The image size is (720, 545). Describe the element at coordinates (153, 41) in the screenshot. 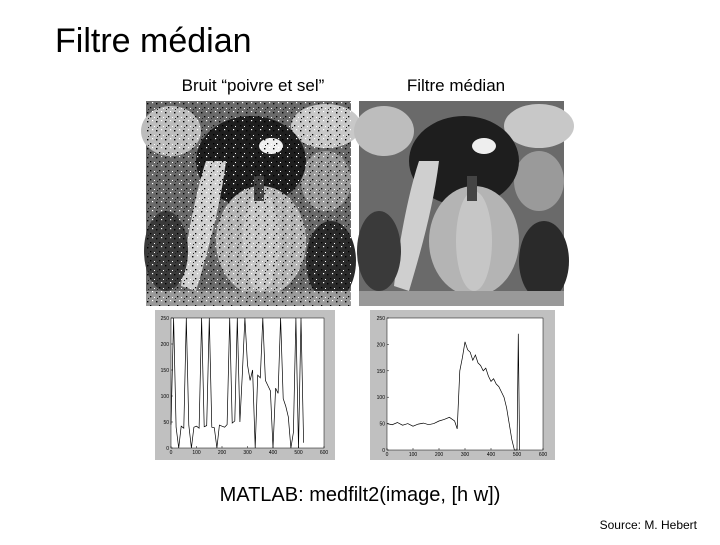

I see `slide-title: Filtre médian` at that location.